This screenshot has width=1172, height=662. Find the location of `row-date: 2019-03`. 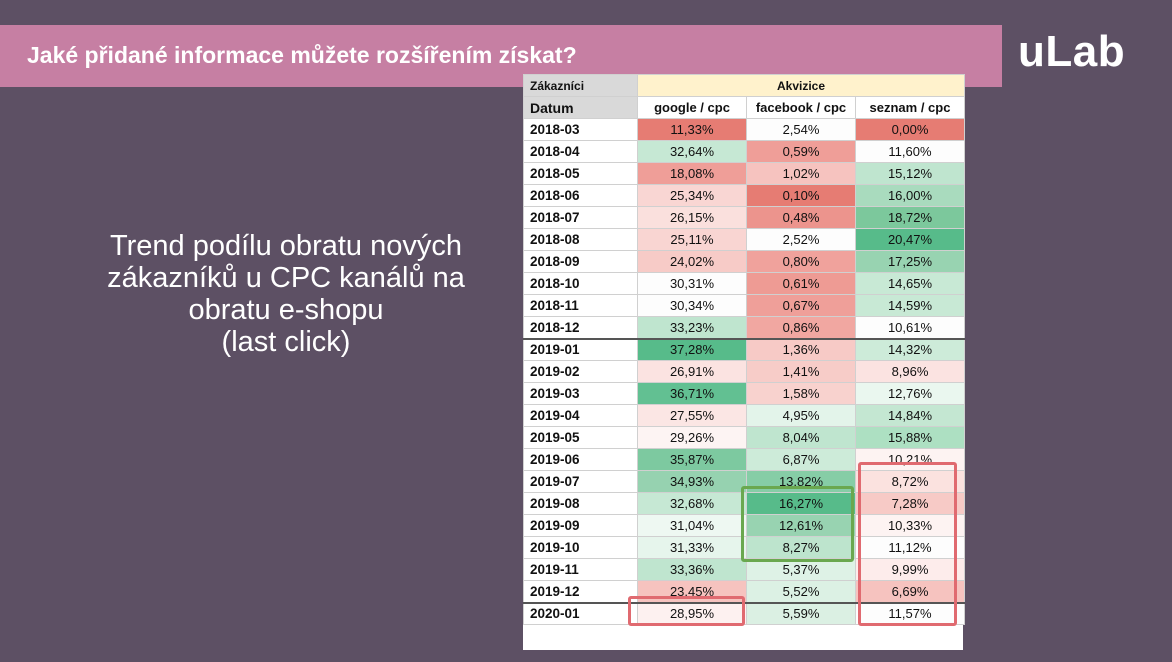

row-date: 2019-03 is located at coordinates (580, 393).